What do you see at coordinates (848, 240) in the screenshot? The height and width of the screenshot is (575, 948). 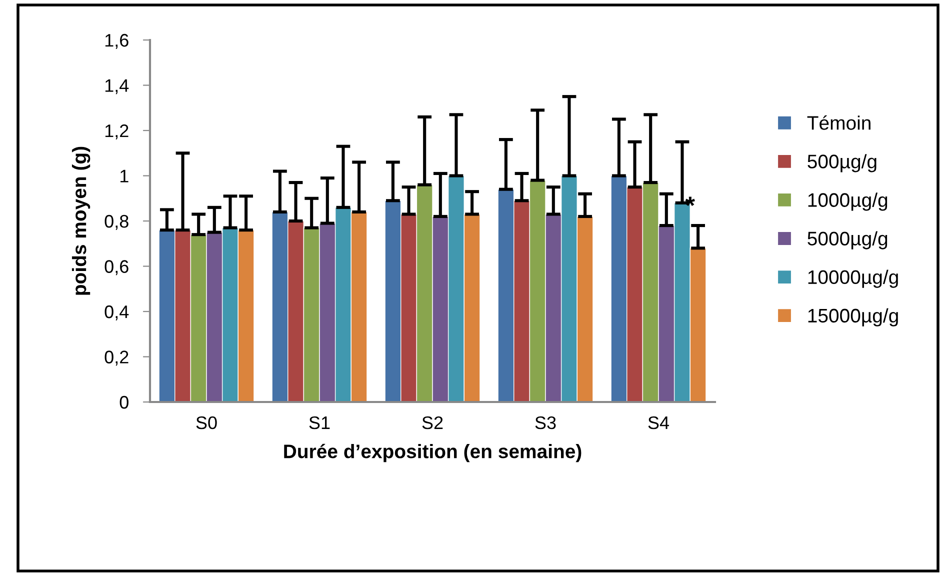 I see `legend-label: 5000µg/g` at bounding box center [848, 240].